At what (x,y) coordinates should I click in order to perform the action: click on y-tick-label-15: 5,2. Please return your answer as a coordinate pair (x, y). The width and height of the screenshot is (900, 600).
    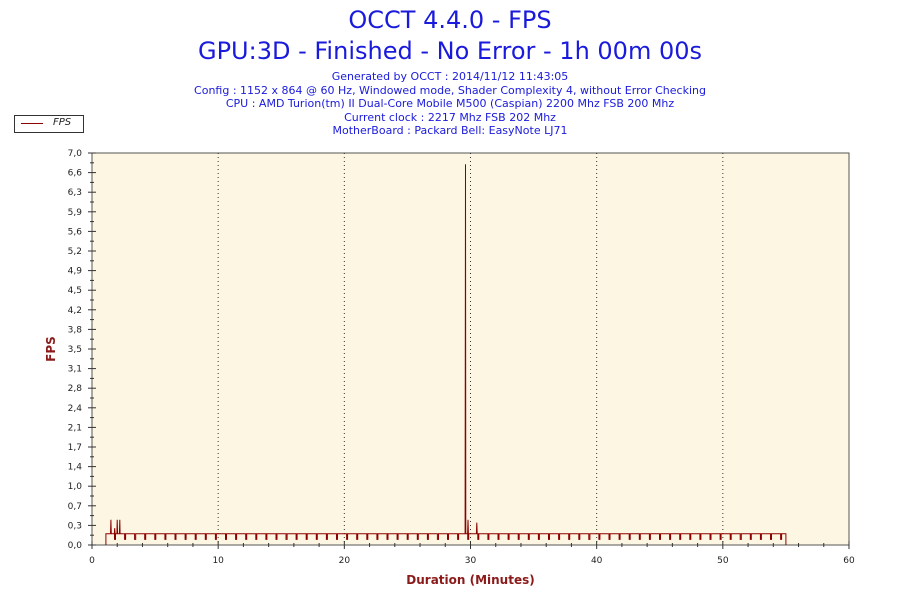
    Looking at the image, I should click on (75, 252).